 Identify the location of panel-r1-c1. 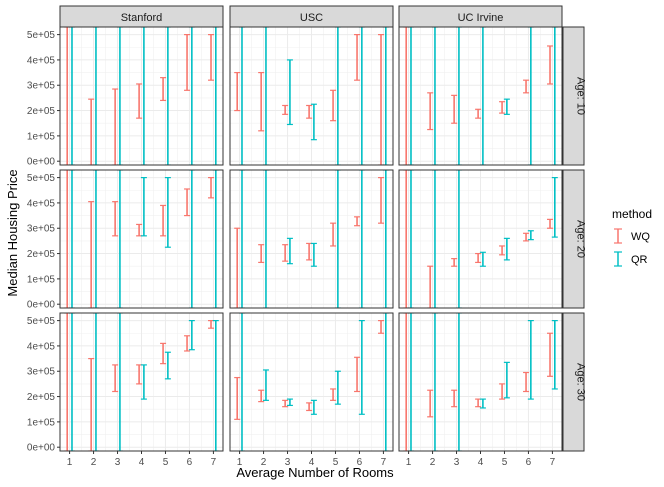
(311, 239).